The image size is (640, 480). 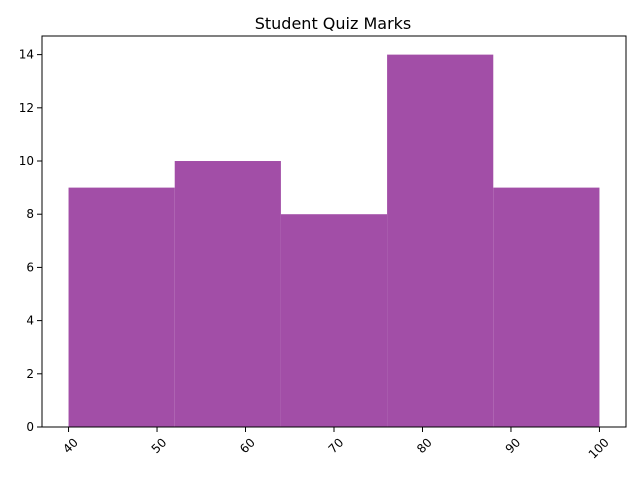 What do you see at coordinates (599, 448) in the screenshot?
I see `x-tick-label: 100` at bounding box center [599, 448].